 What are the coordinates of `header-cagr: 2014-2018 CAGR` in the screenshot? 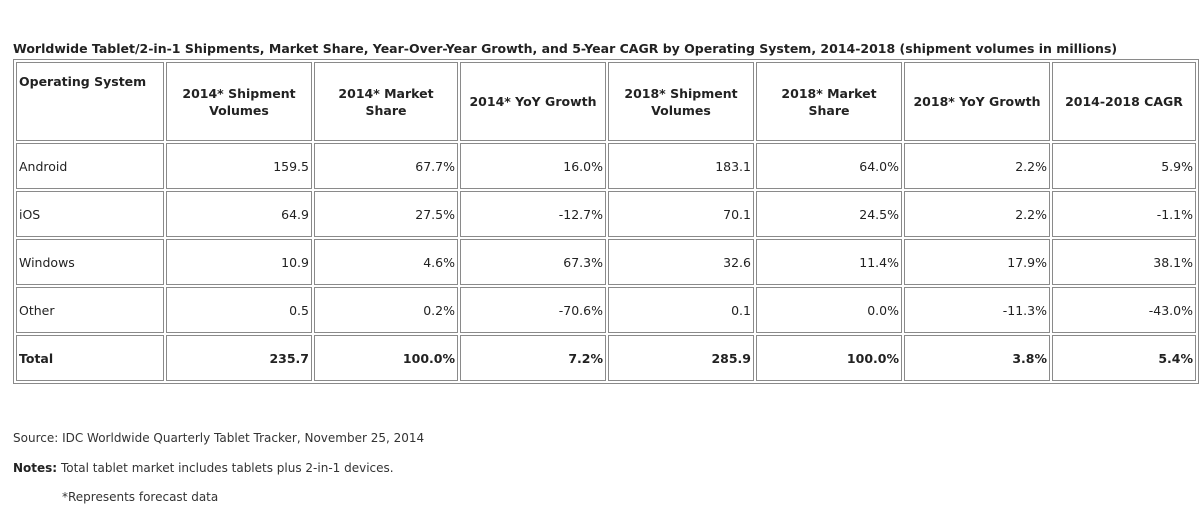 It's located at (1124, 101).